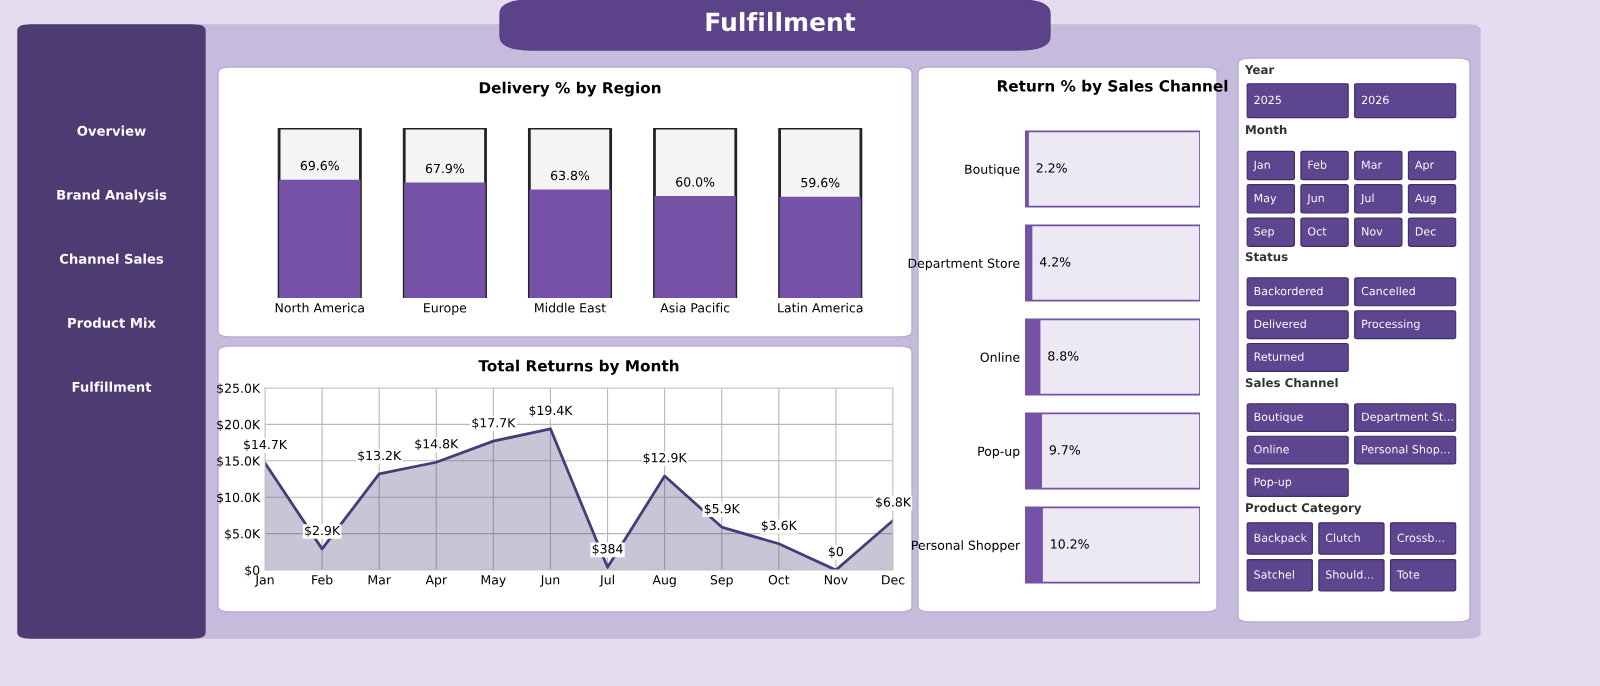 Image resolution: width=1600 pixels, height=686 pixels. I want to click on y-tick-label: Online, so click(1000, 357).